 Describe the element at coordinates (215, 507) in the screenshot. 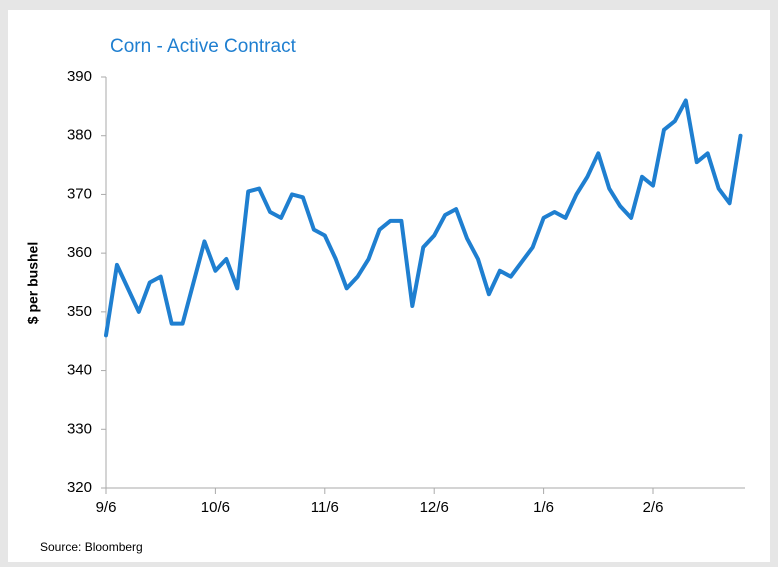

I see `x-tick-label: 10/6` at that location.